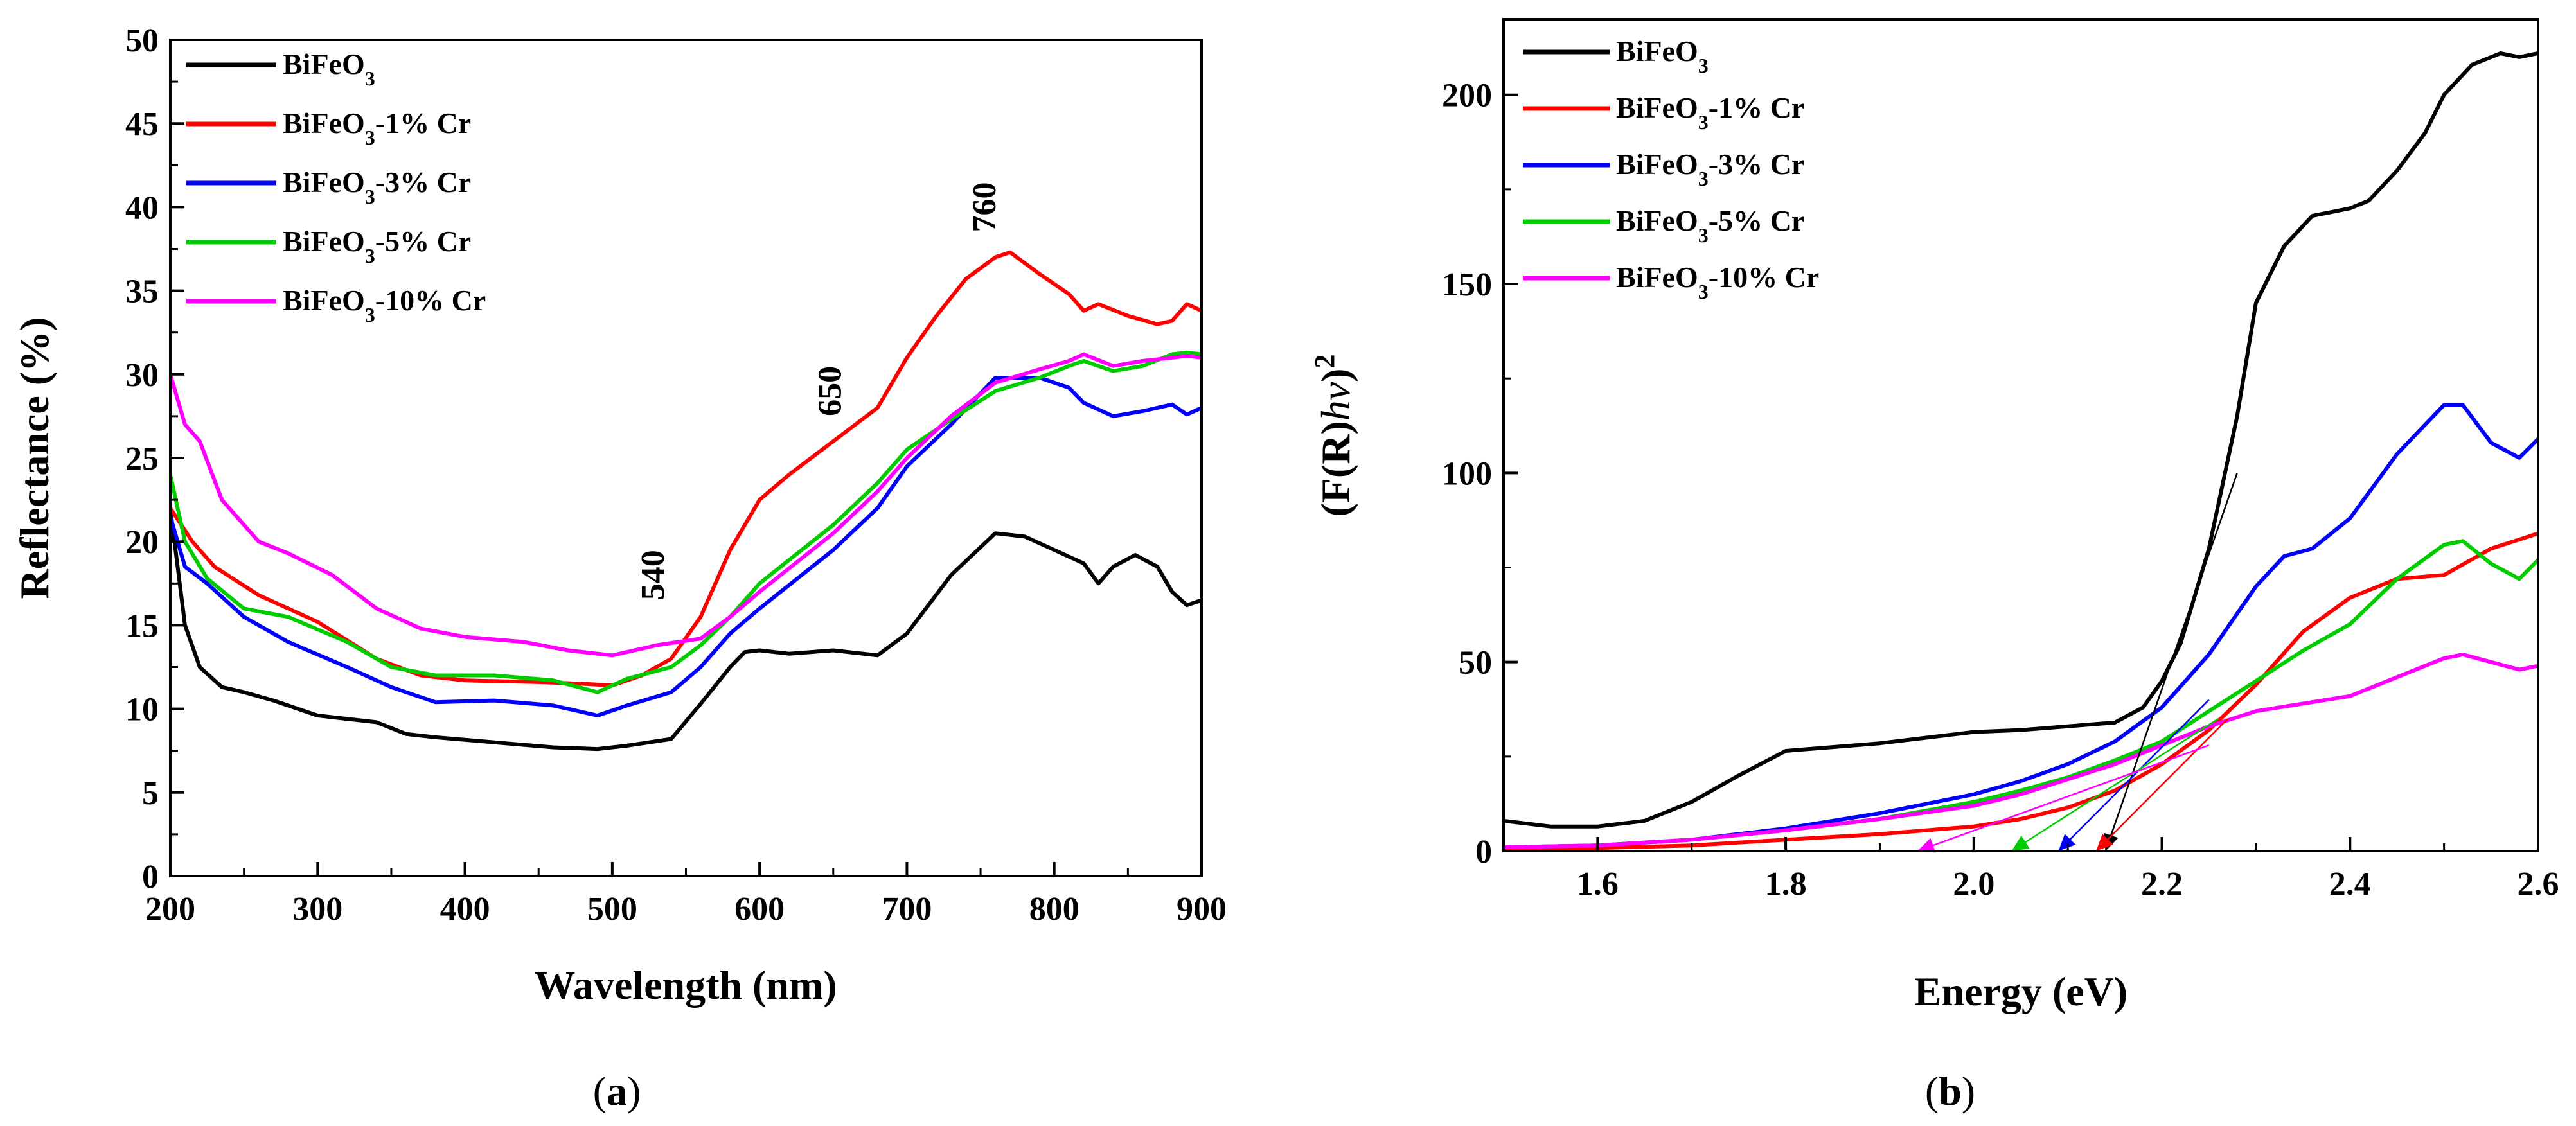  Describe the element at coordinates (2021, 843) in the screenshot. I see `panel-b-tangent-arrowhead-bifeo3-5pct-cr` at that location.